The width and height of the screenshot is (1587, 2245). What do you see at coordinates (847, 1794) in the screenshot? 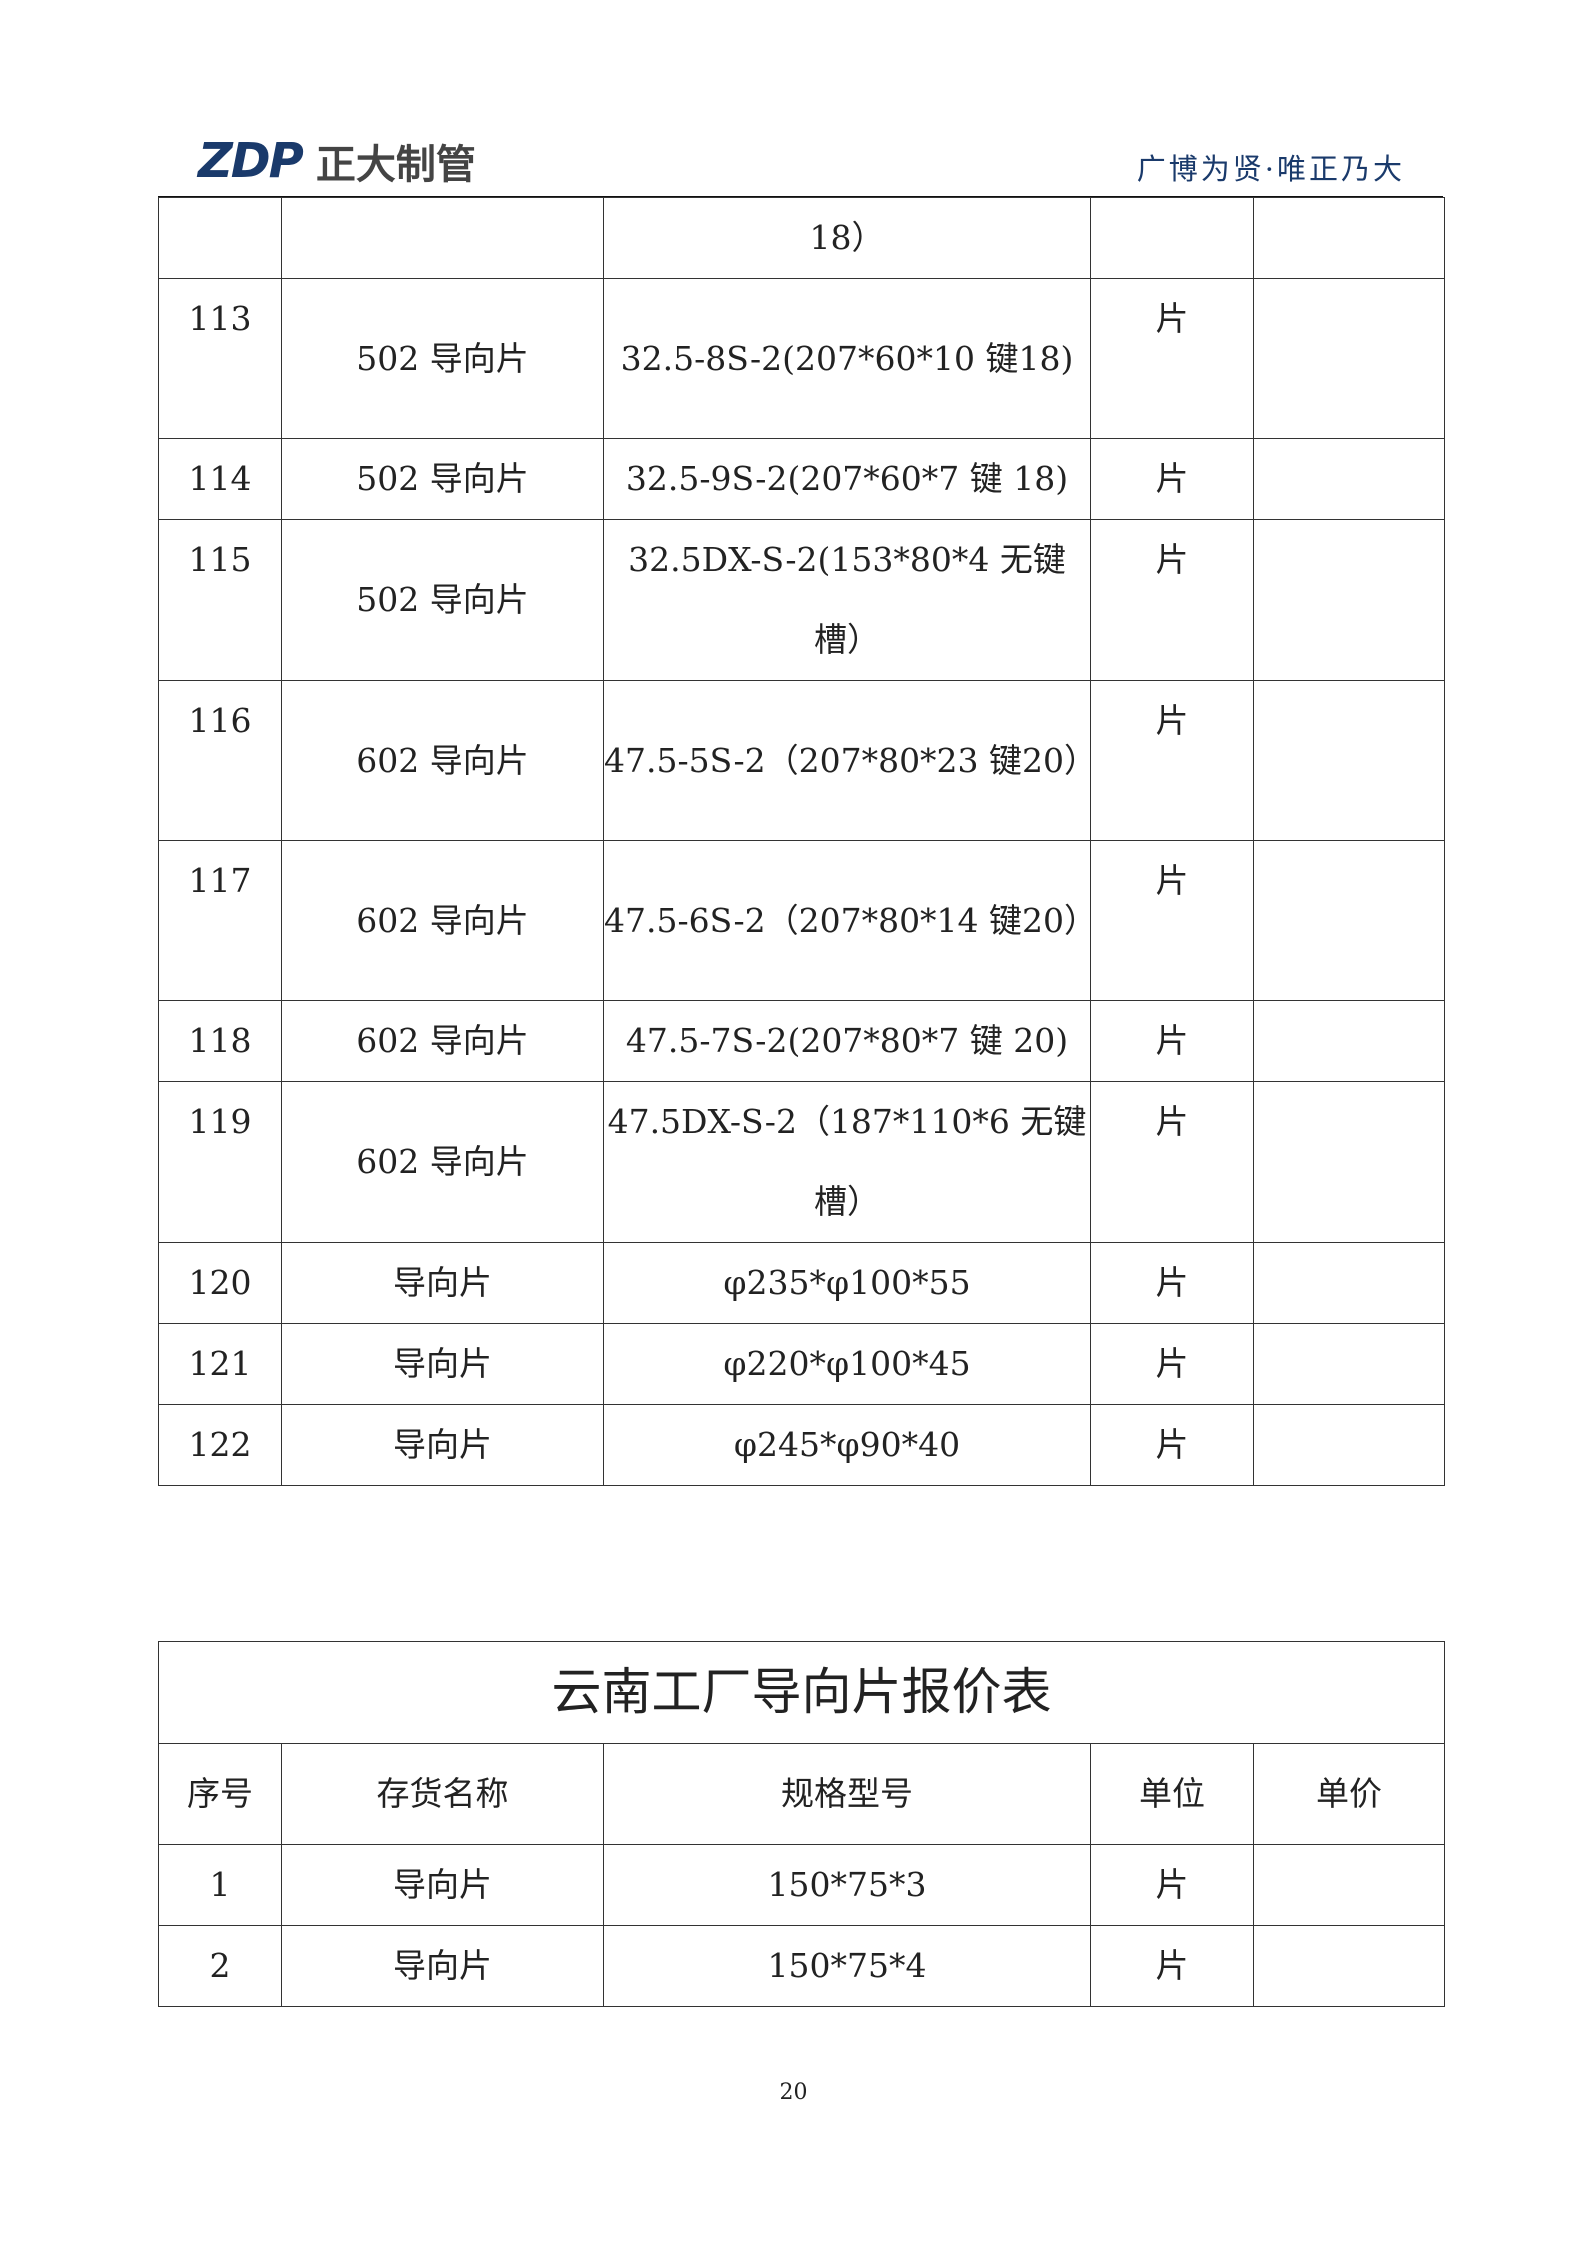
I see `header-spec: 规格型号` at bounding box center [847, 1794].